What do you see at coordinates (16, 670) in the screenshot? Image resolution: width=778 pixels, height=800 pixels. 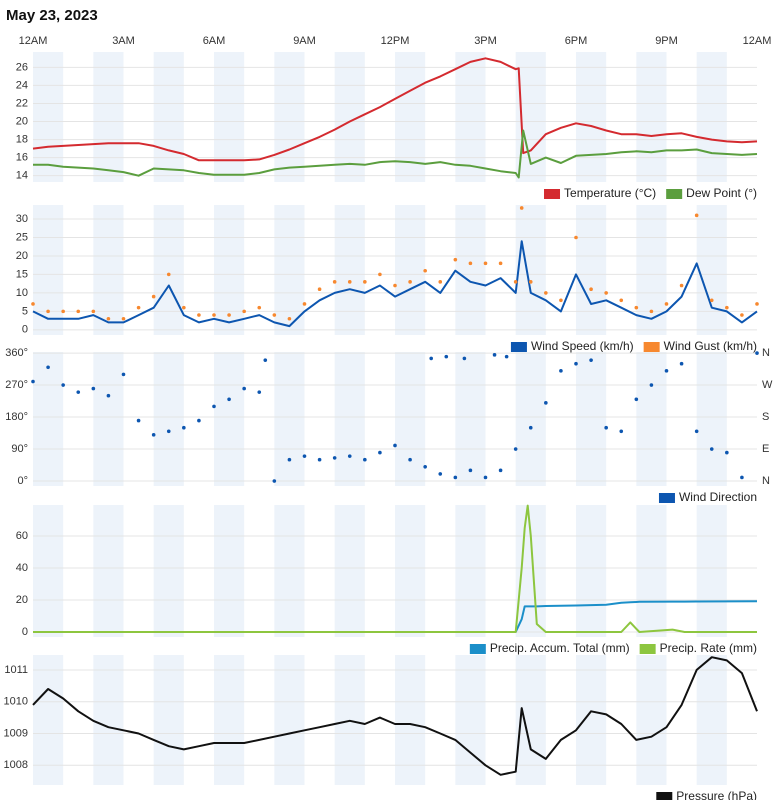 I see `y-tick-label: 1011` at bounding box center [16, 670].